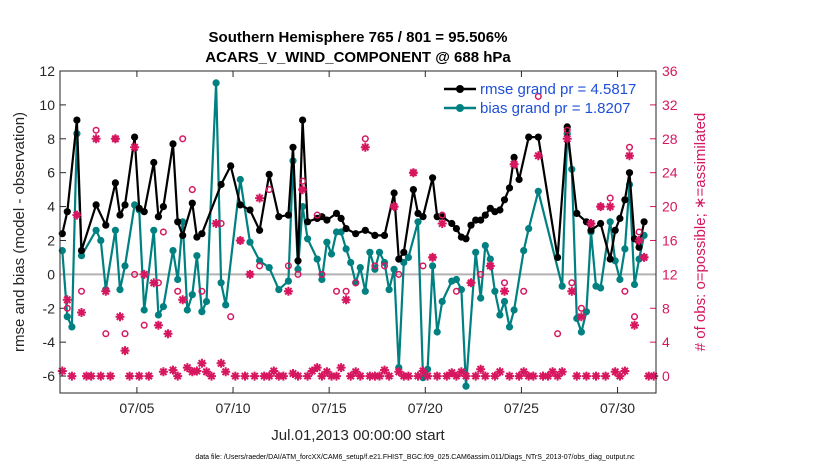 The image size is (830, 470). I want to click on y2-tick-label: 32, so click(670, 105).